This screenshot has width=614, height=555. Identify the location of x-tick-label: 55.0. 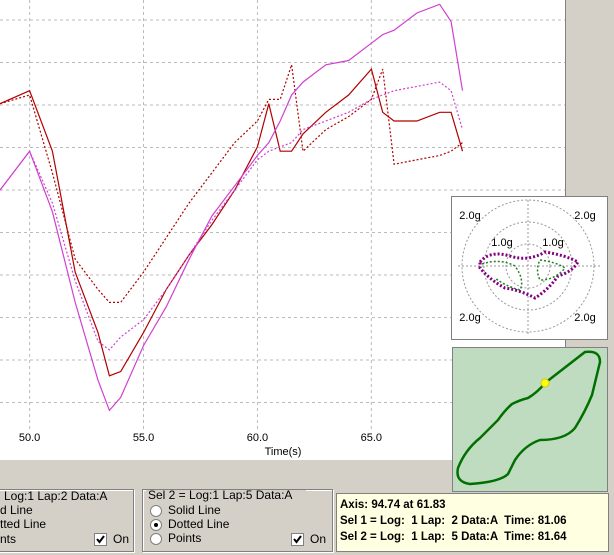
(143, 438).